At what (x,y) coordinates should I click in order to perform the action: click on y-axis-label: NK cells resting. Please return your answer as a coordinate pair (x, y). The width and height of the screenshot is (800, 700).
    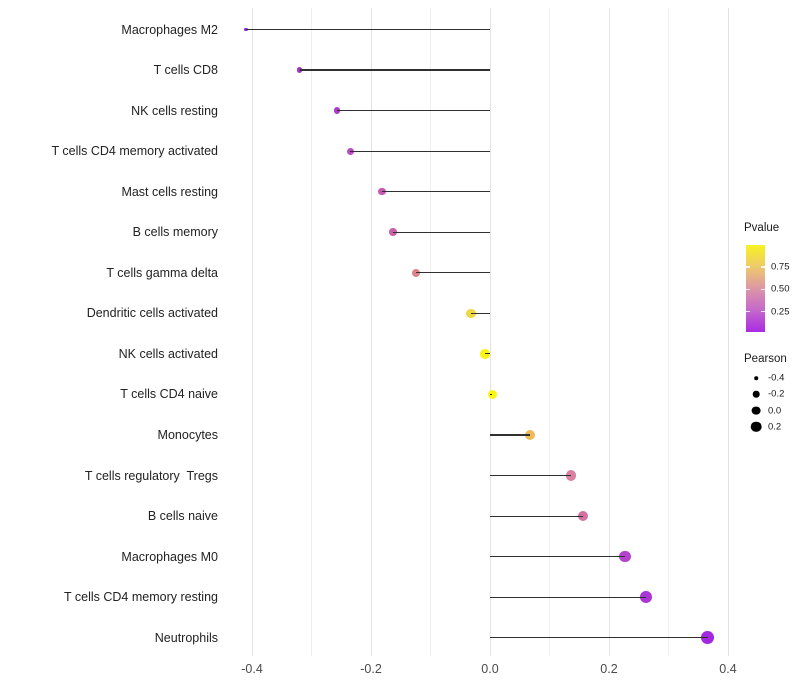
    Looking at the image, I should click on (174, 110).